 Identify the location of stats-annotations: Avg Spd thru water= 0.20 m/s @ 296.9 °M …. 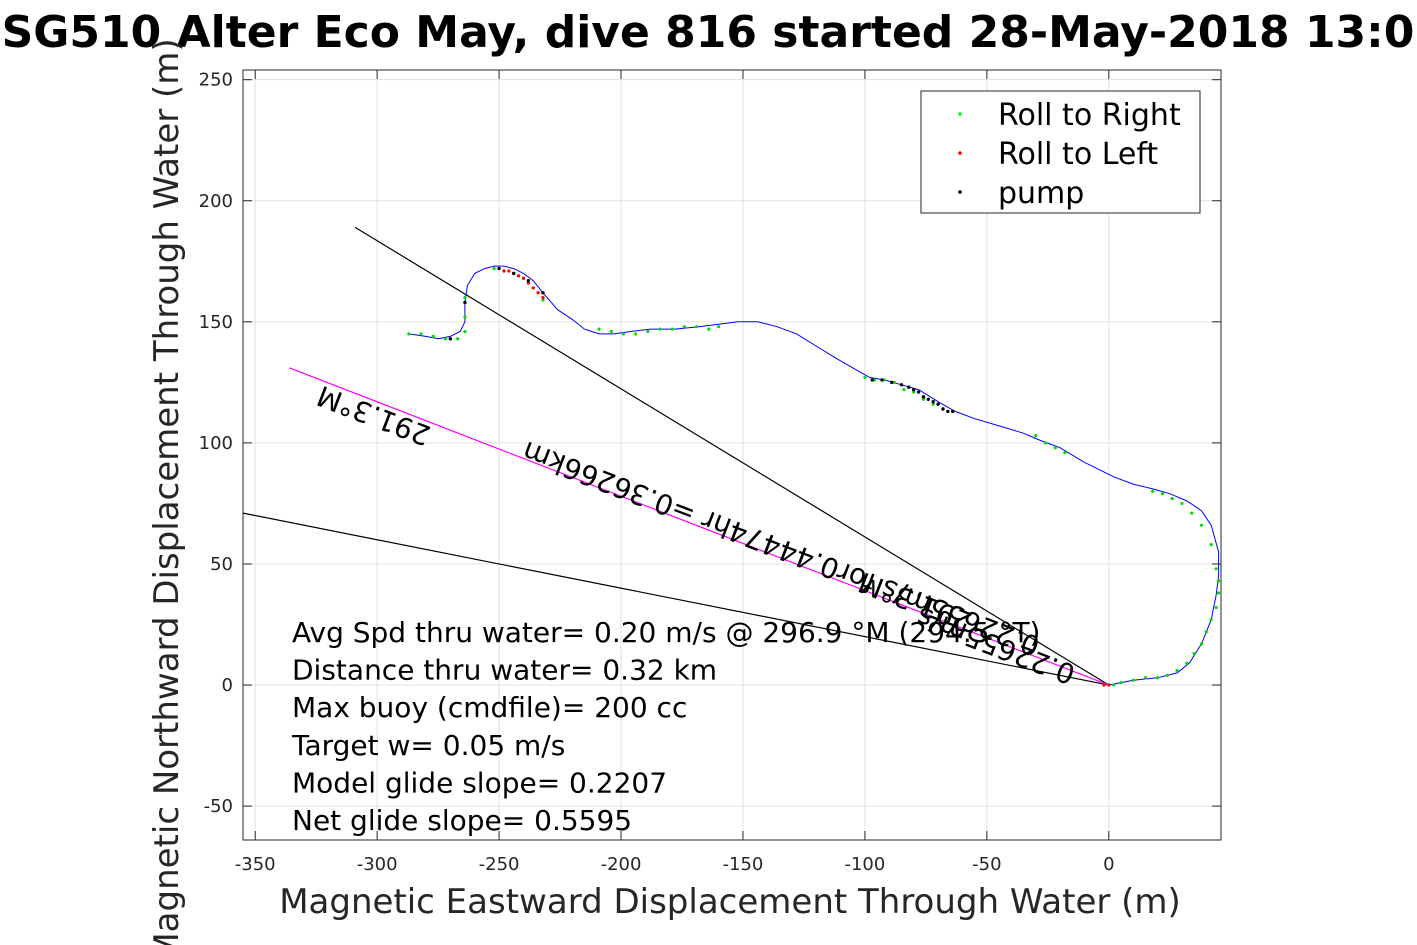
(665, 726).